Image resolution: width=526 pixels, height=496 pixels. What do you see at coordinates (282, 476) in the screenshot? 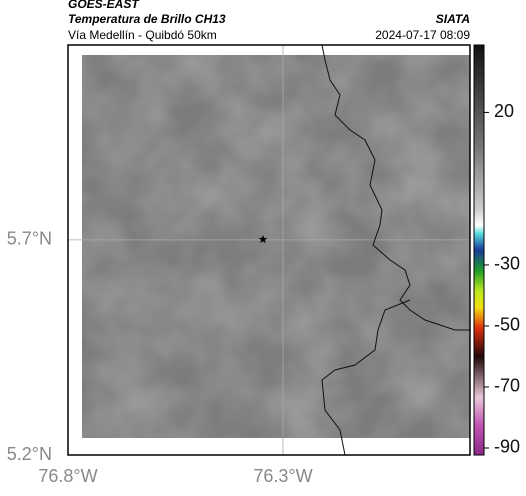
I see `x-tick-label: 76.3°W` at bounding box center [282, 476].